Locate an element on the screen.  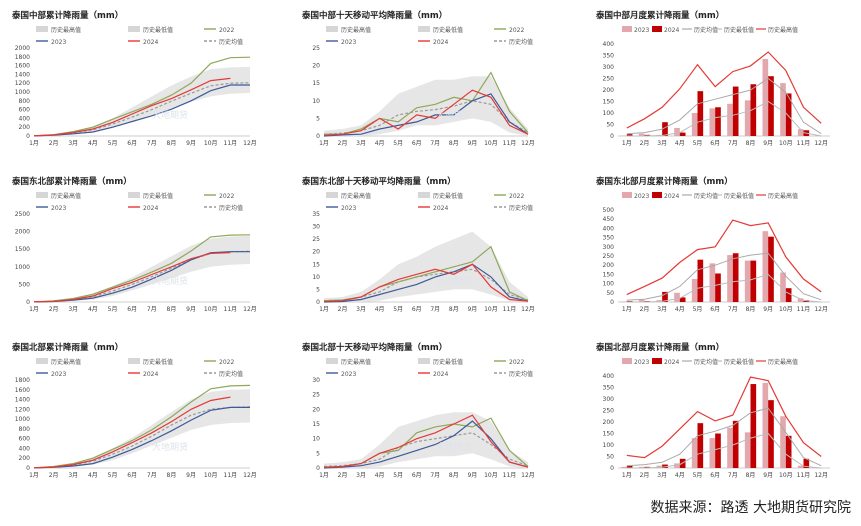
y-tick-label: 500 is located at coordinates (609, 210).